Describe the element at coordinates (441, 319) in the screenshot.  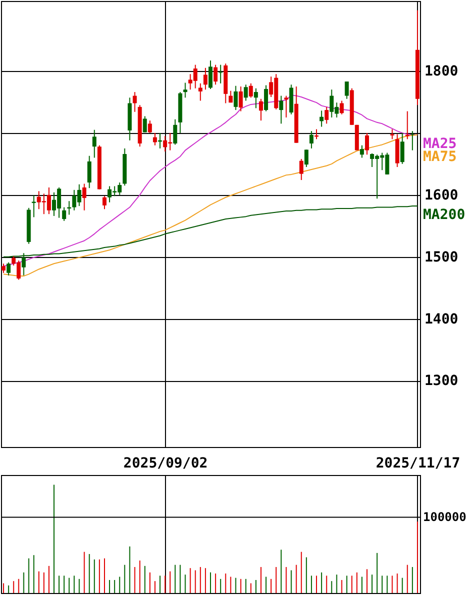
I see `y-tick-label: 1400` at that location.